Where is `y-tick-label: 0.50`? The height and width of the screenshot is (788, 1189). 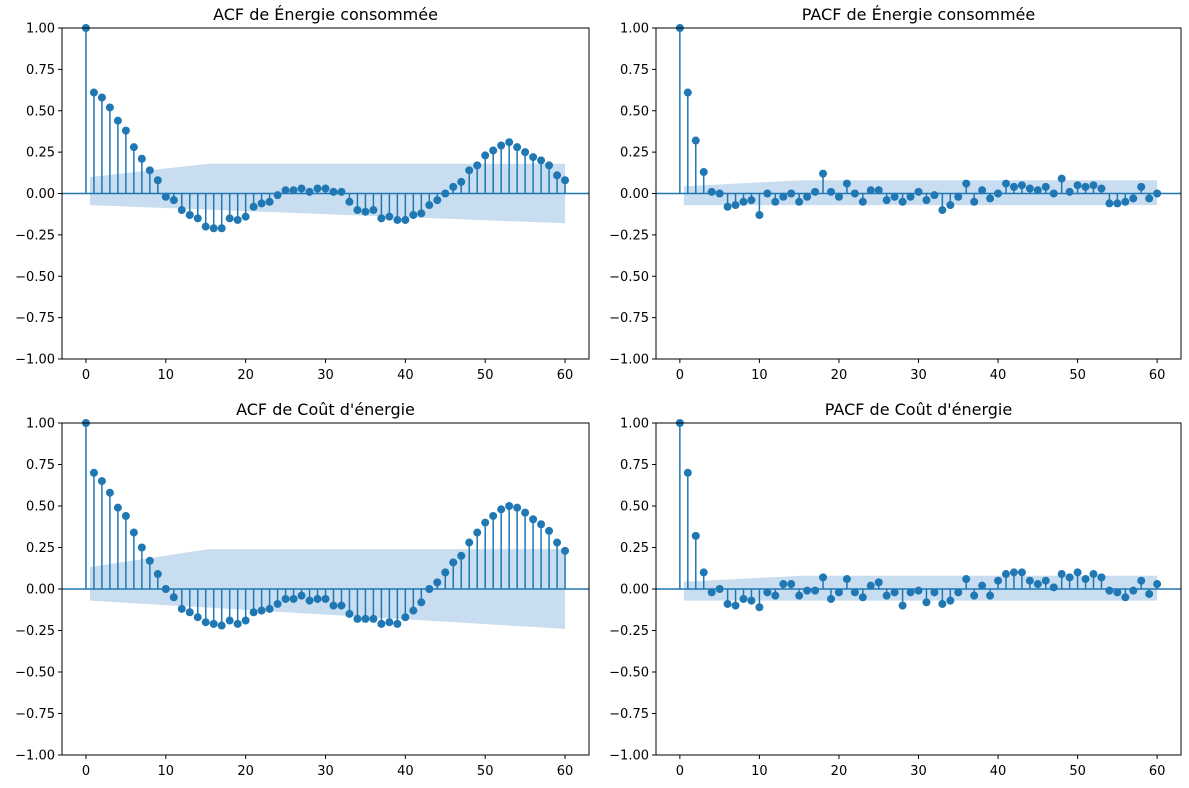 y-tick-label: 0.50 is located at coordinates (40, 111).